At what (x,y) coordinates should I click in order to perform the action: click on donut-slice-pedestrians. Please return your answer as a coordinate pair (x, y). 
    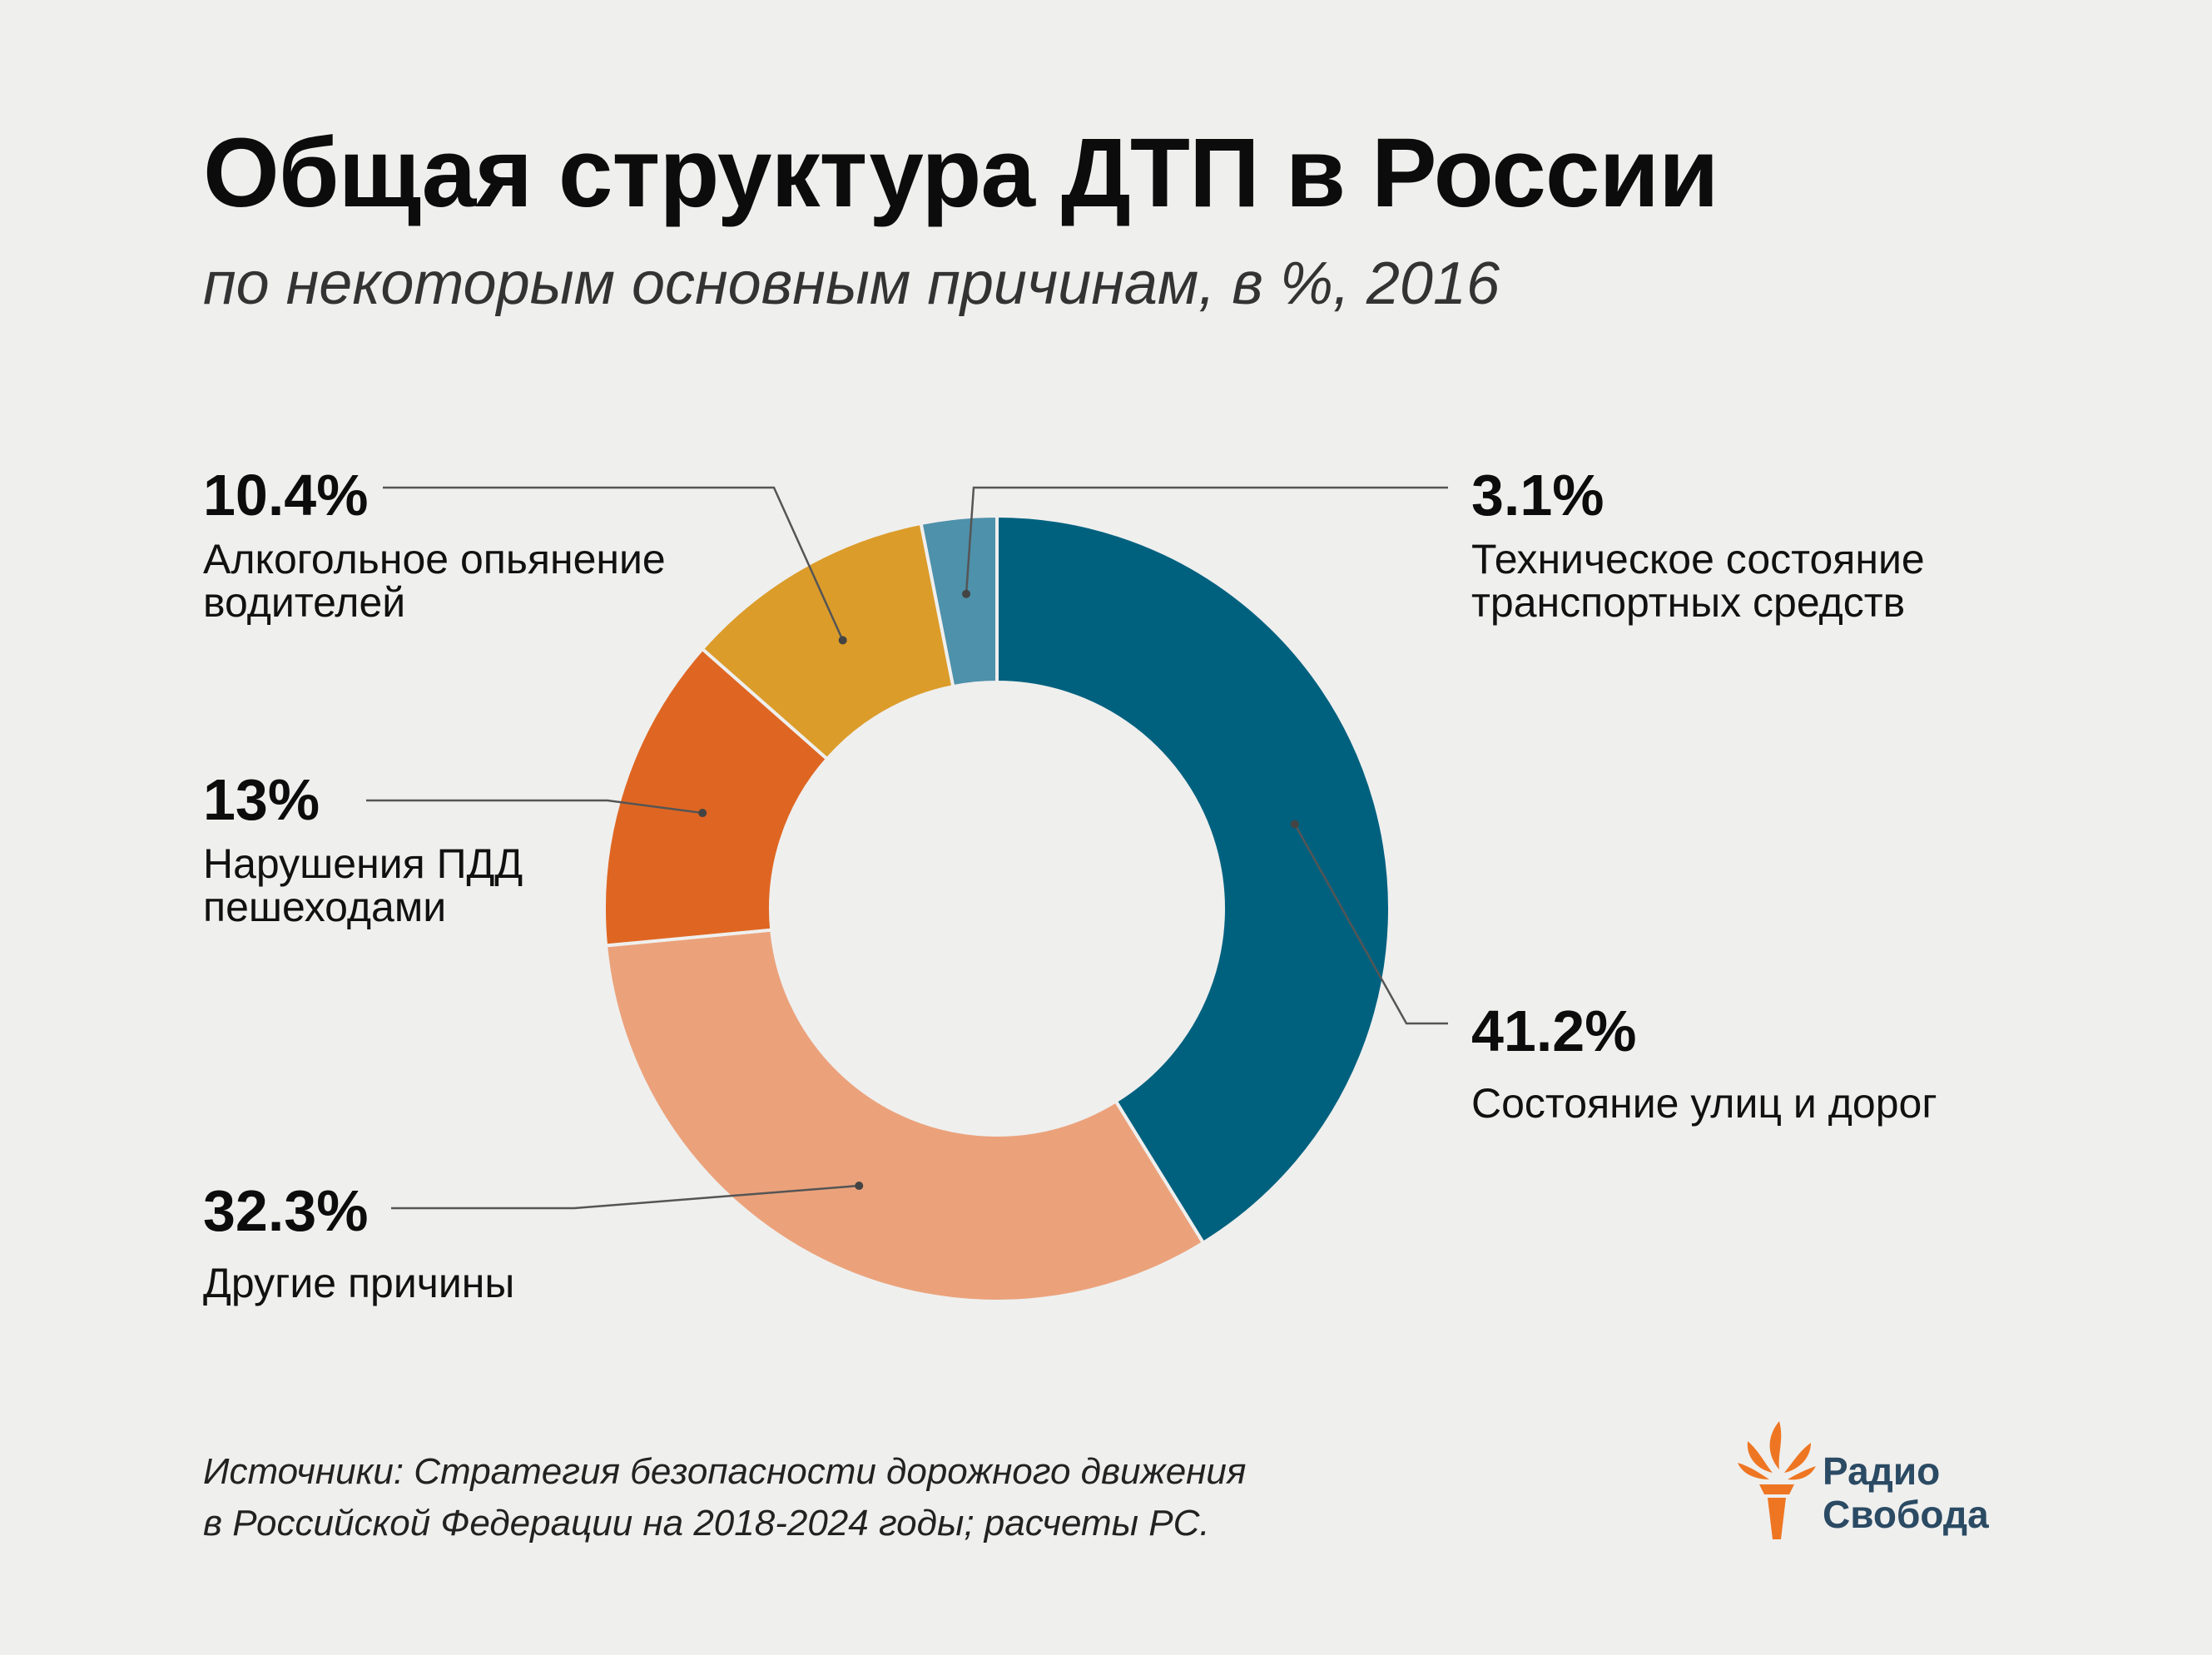
    Looking at the image, I should click on (717, 797).